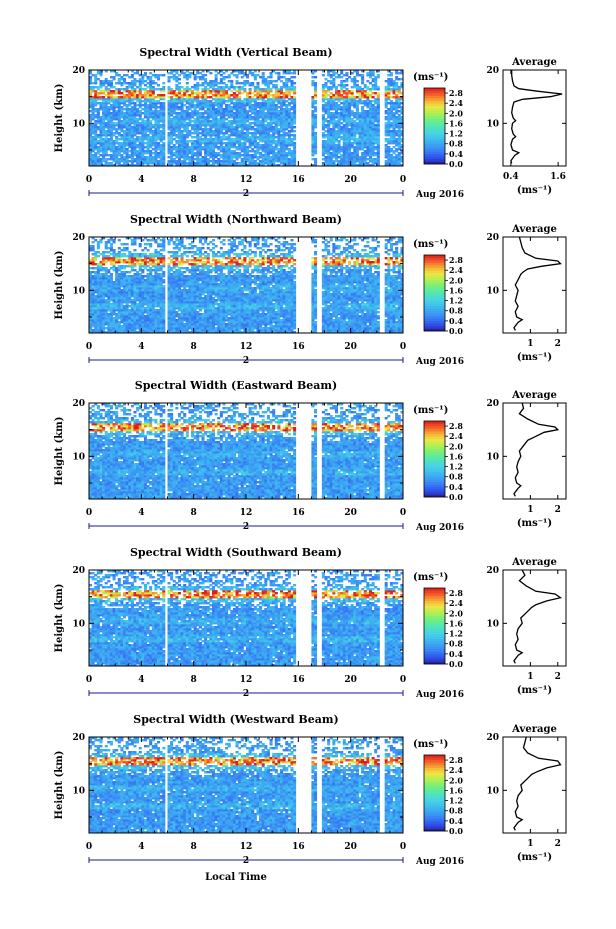 This screenshot has height=929, width=616. I want to click on colorbar-swatch, so click(434, 102).